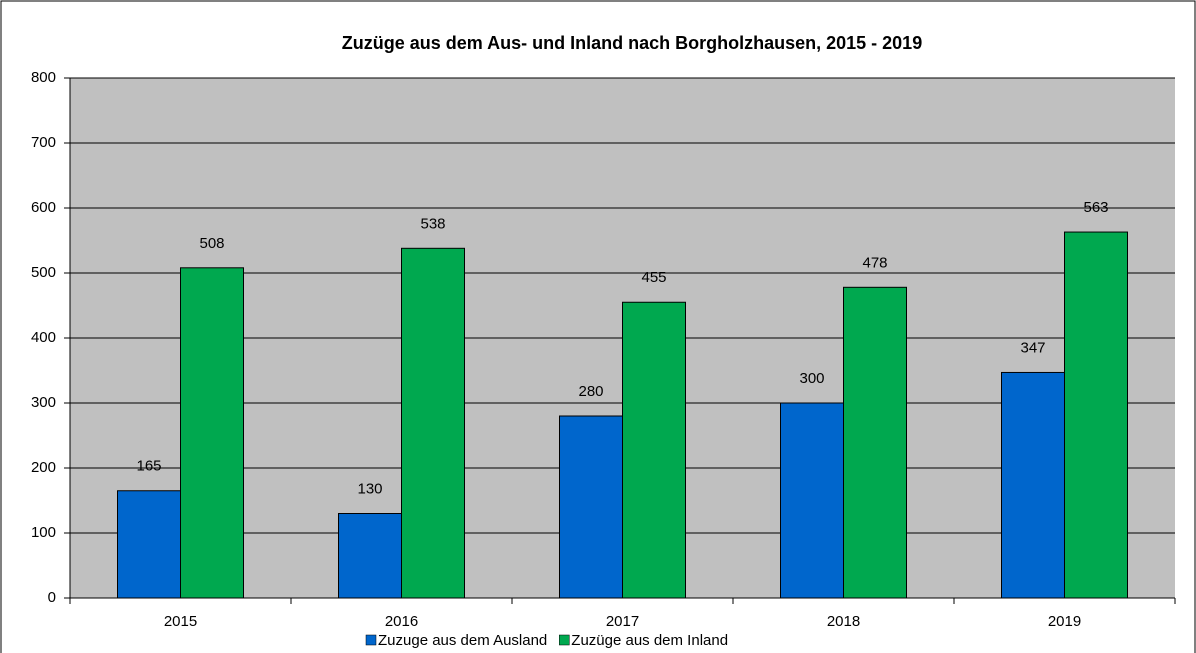 This screenshot has height=653, width=1196. Describe the element at coordinates (180, 621) in the screenshot. I see `x-tick-label: 2015` at that location.